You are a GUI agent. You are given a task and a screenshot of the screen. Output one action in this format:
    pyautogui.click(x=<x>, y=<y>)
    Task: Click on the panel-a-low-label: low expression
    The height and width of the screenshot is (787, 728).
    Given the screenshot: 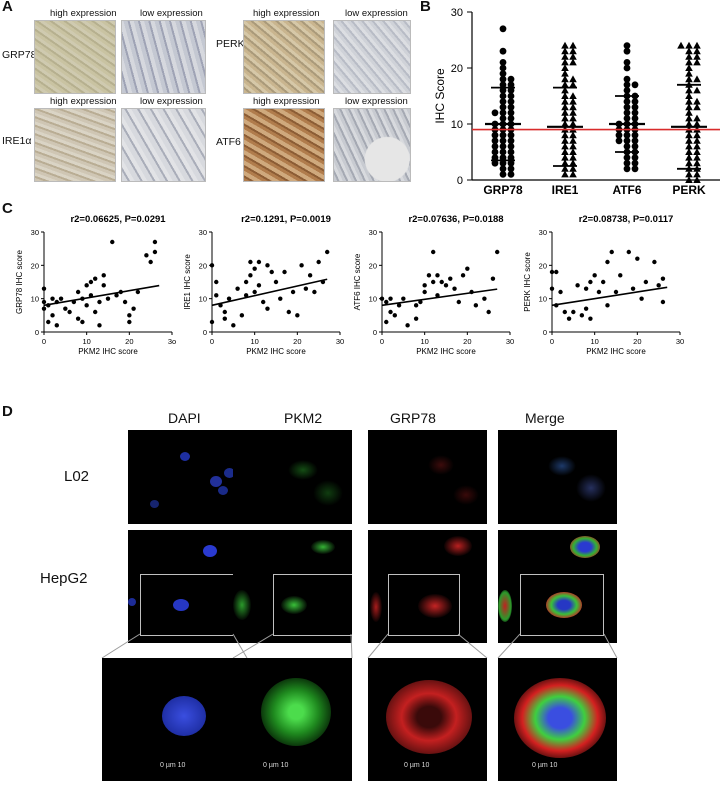 What is the action you would take?
    pyautogui.click(x=376, y=101)
    